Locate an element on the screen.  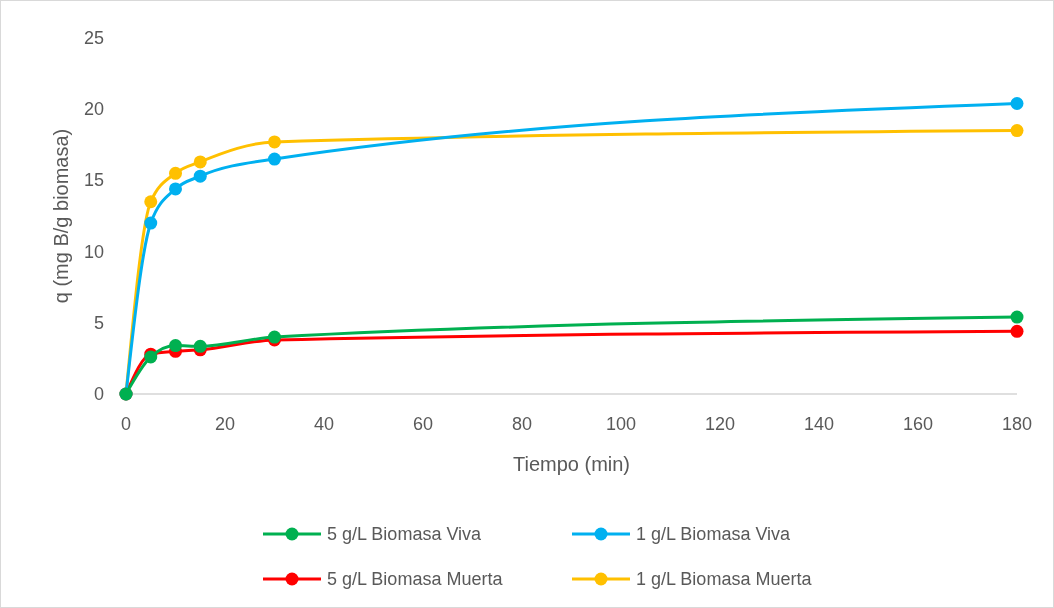
y-tick-label: 0 is located at coordinates (98, 394).